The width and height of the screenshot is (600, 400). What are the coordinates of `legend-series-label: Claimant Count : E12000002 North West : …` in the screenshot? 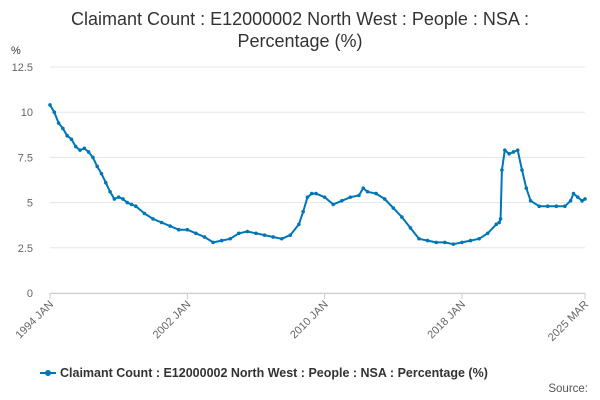 It's located at (274, 373).